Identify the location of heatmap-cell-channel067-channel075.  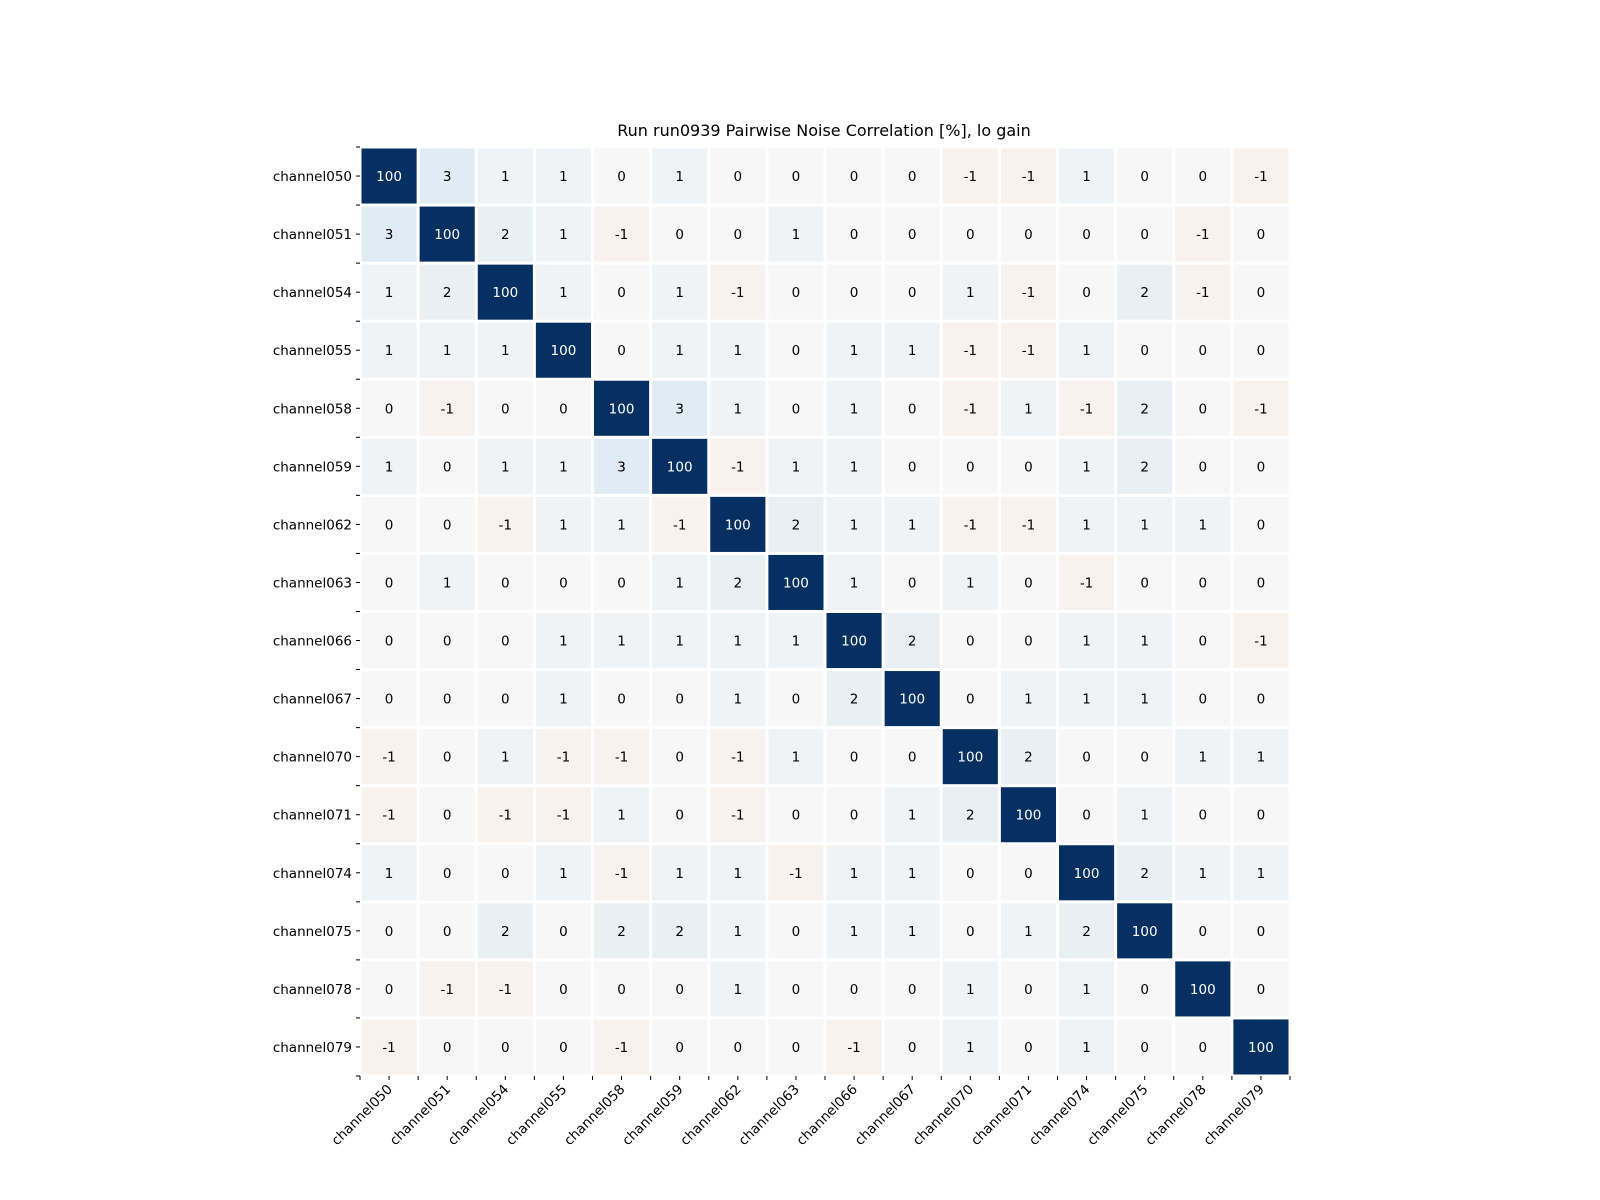
(1145, 699).